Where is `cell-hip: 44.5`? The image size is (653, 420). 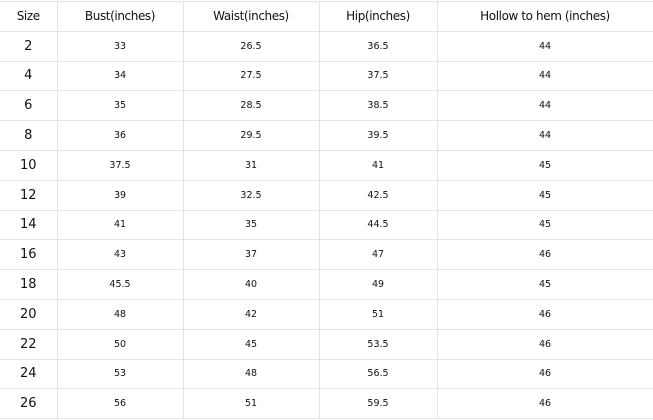 cell-hip: 44.5 is located at coordinates (378, 225).